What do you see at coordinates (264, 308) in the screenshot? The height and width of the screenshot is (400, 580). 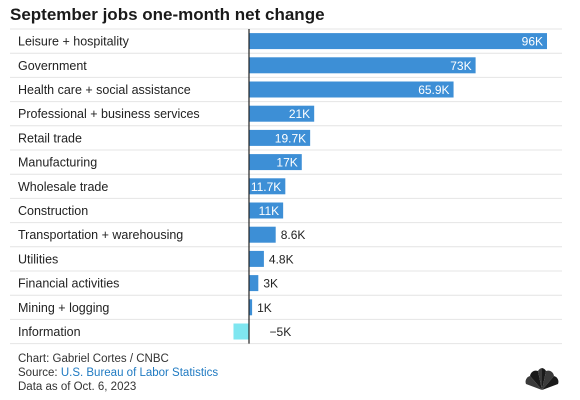 I see `value-label: 1K` at bounding box center [264, 308].